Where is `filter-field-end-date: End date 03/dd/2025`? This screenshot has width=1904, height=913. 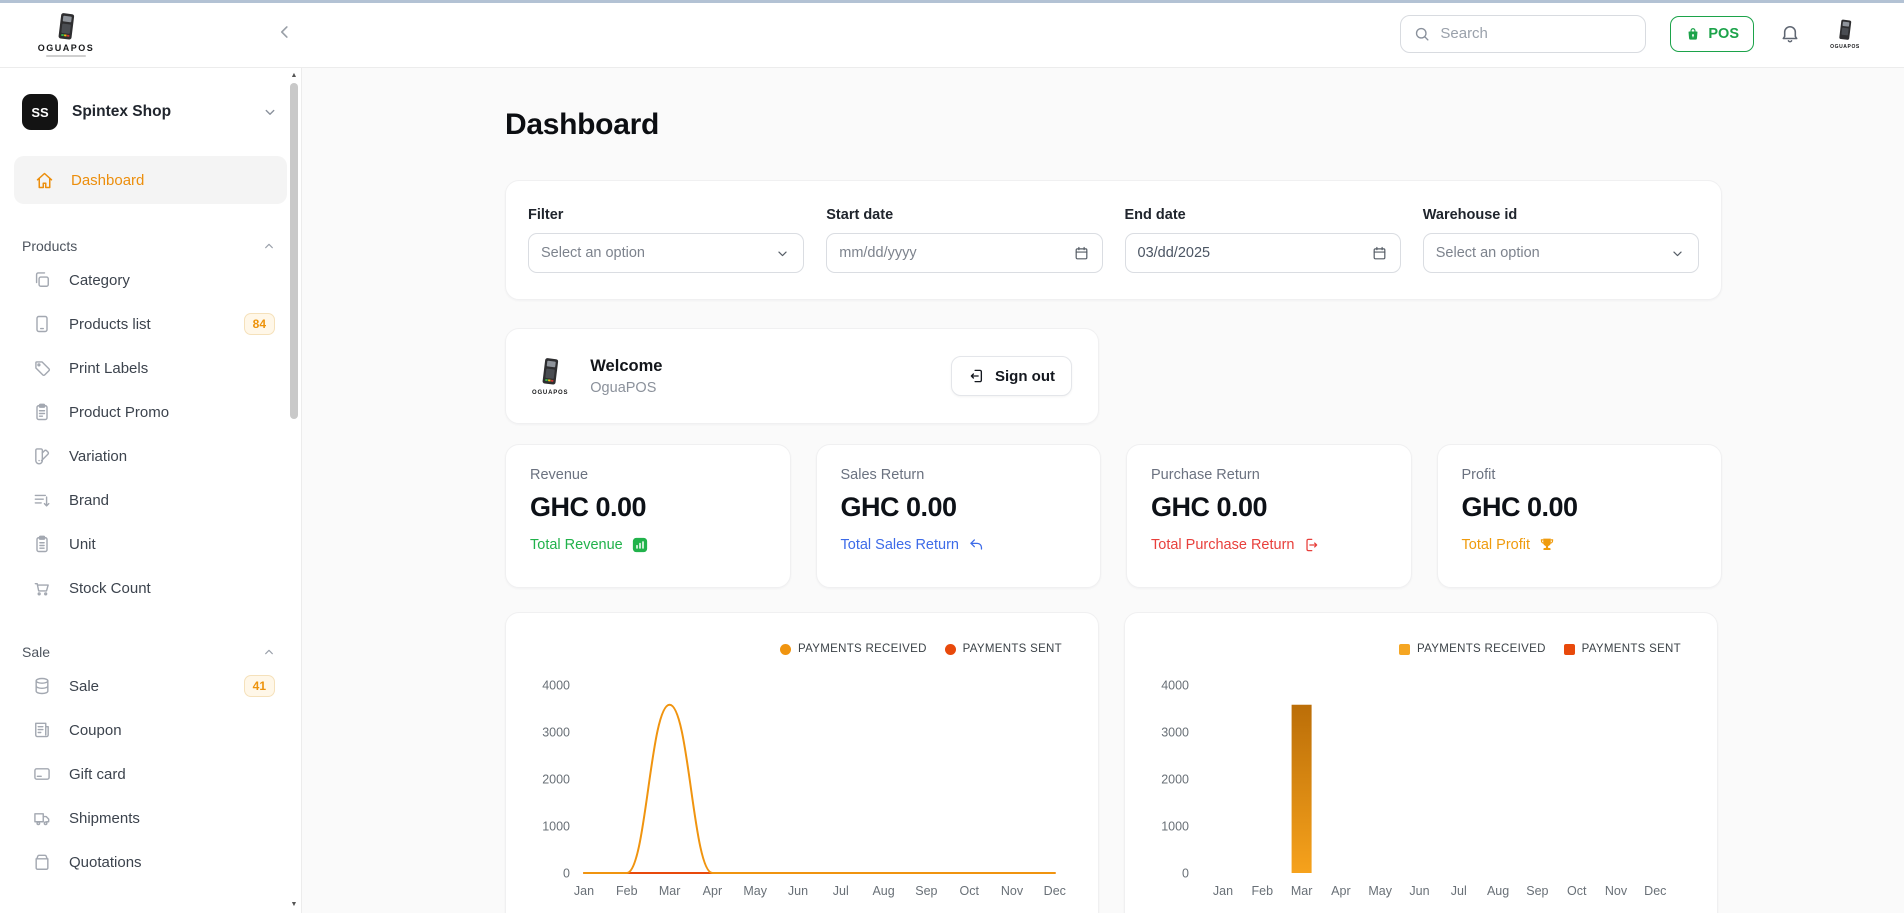 filter-field-end-date: End date 03/dd/2025 is located at coordinates (1262, 240).